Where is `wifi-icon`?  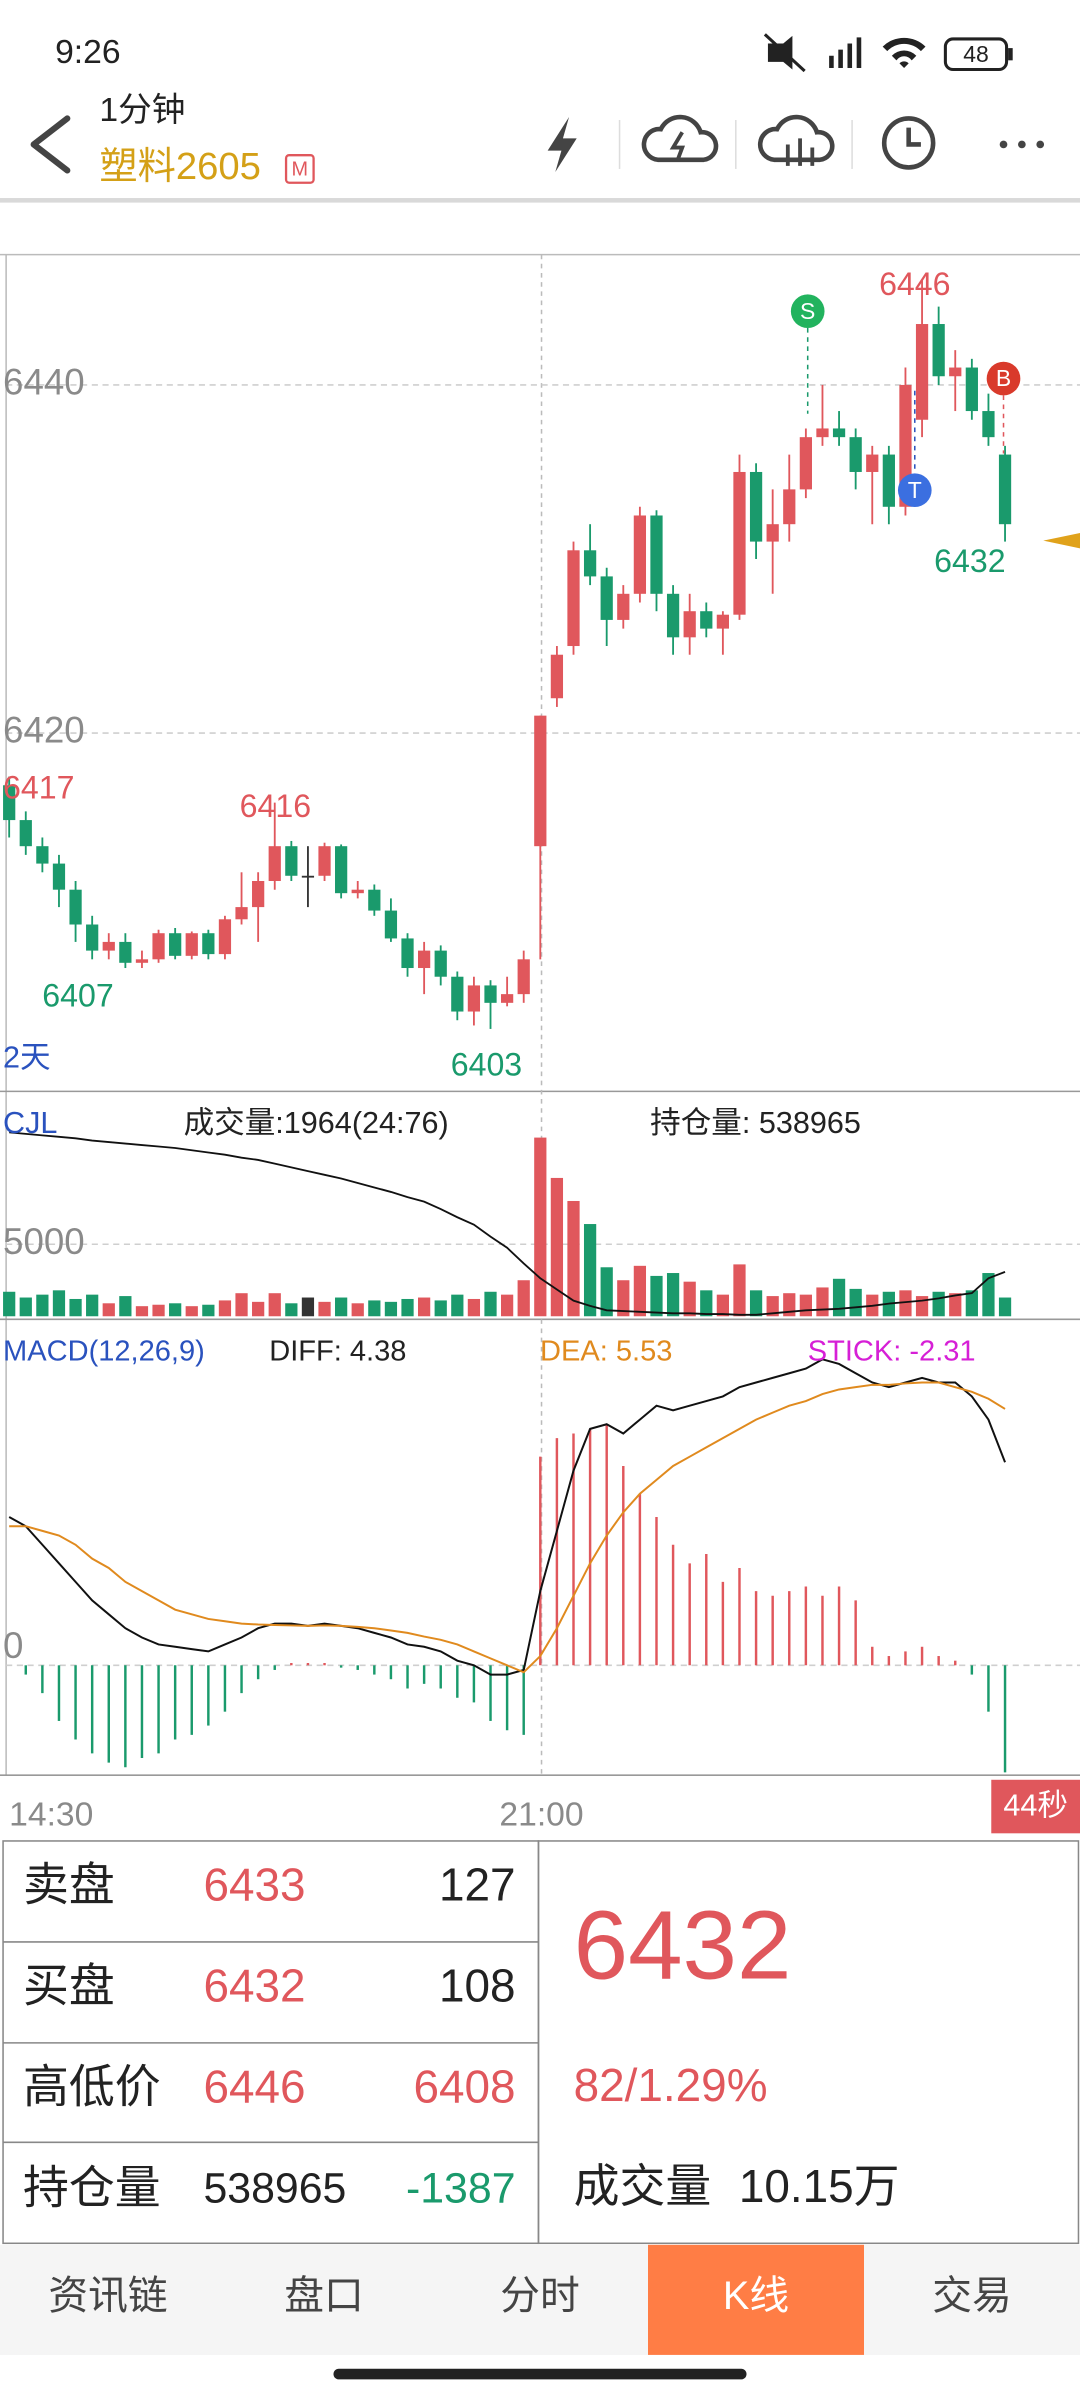
wifi-icon is located at coordinates (904, 52).